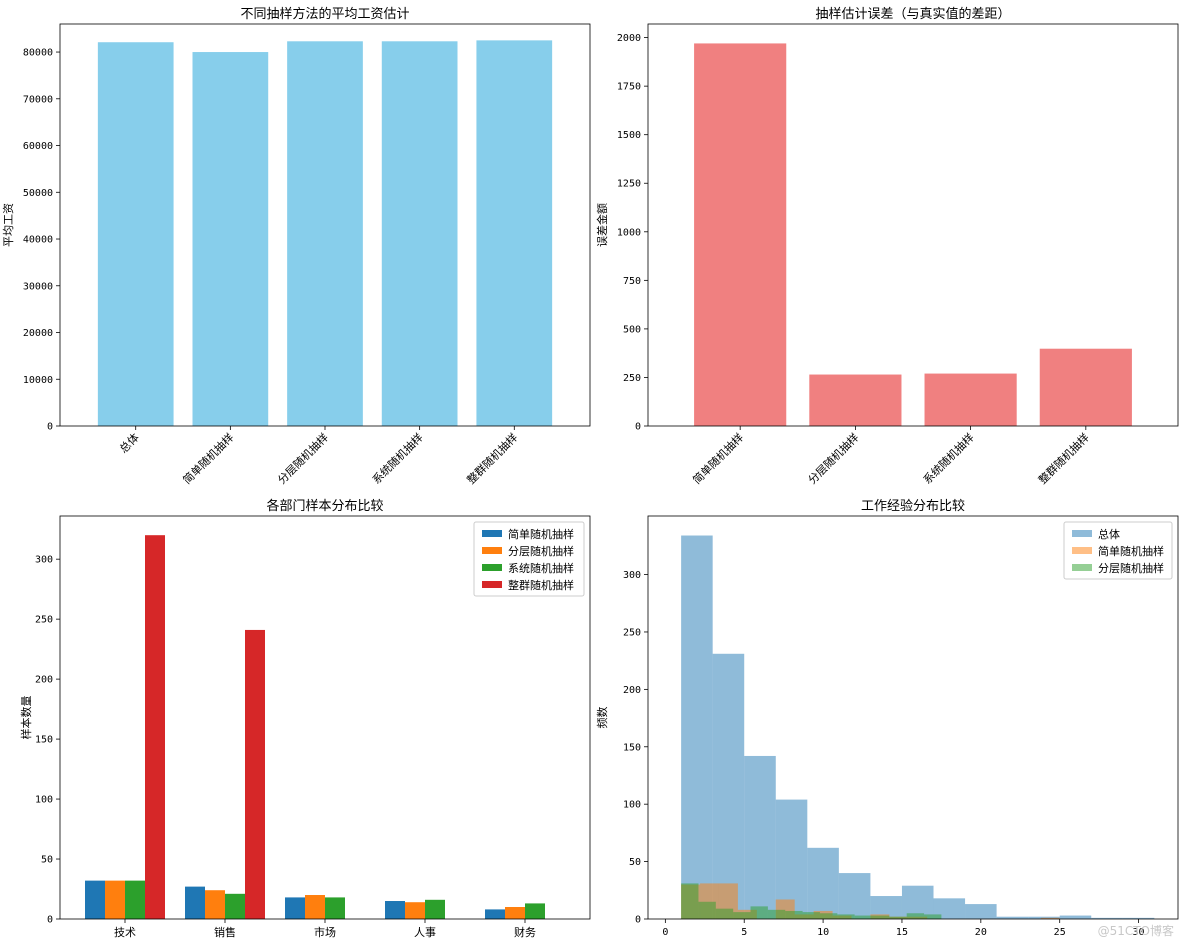 This screenshot has width=1184, height=945. Describe the element at coordinates (629, 38) in the screenshot. I see `y-tick-label: 2000` at that location.